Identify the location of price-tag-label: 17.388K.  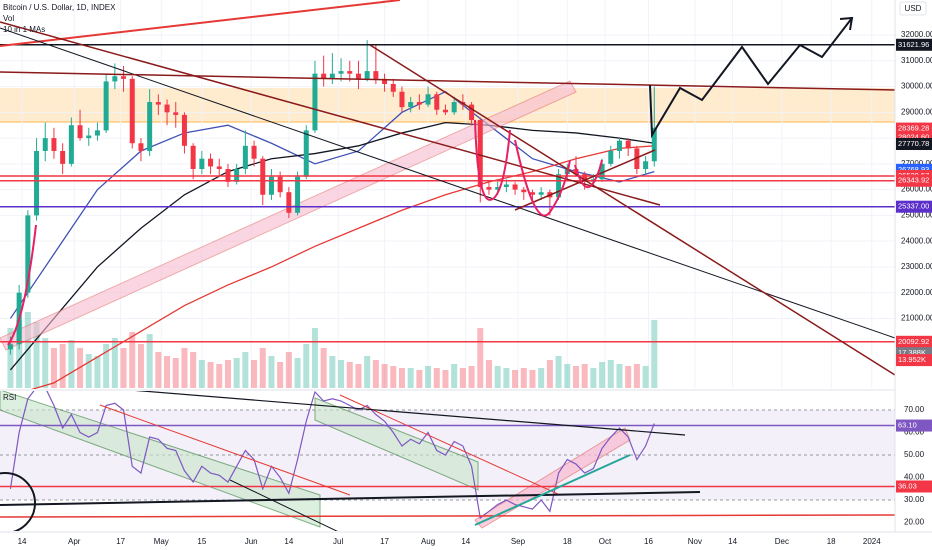
(912, 352).